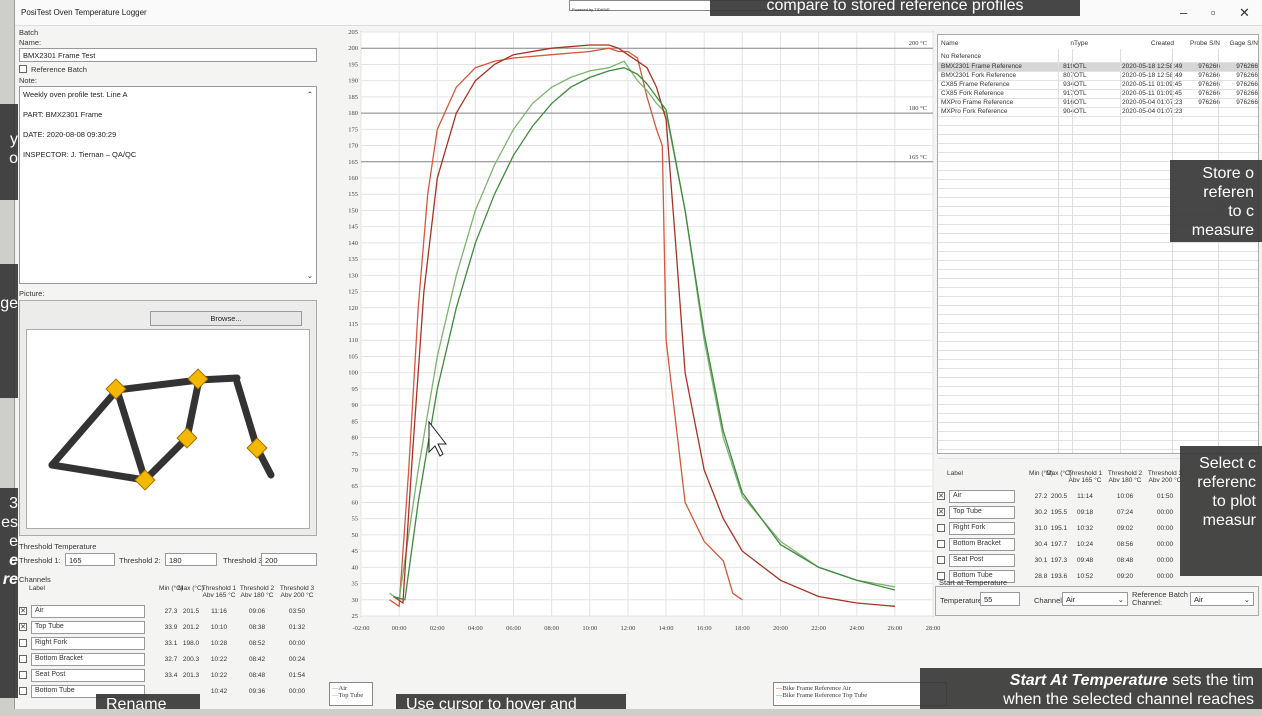 Image resolution: width=1262 pixels, height=716 pixels. Describe the element at coordinates (1221, 511) in the screenshot. I see `callout-select: Select c referenc to plot measur` at that location.